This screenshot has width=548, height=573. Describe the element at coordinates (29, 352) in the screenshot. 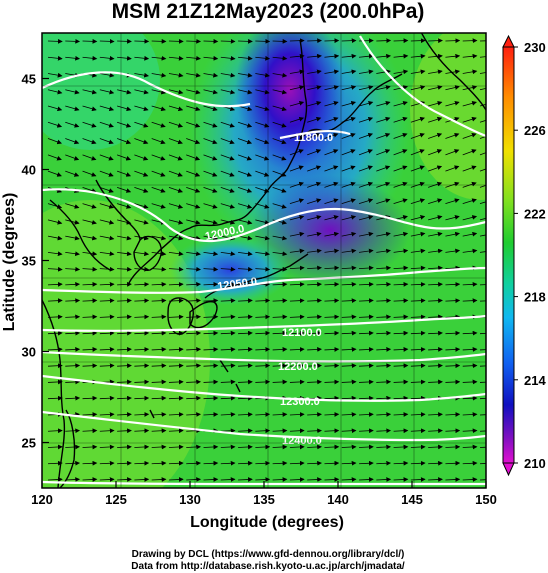

I see `y-tick-label: 30` at that location.